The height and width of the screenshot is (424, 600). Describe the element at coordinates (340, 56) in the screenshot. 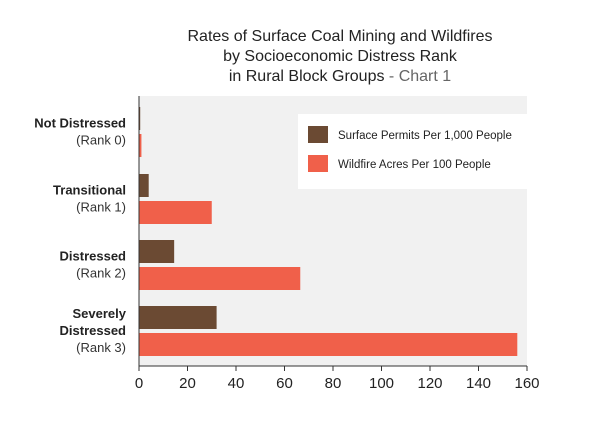

I see `chart-title-line: by Socioeconomic Distress Rank` at that location.